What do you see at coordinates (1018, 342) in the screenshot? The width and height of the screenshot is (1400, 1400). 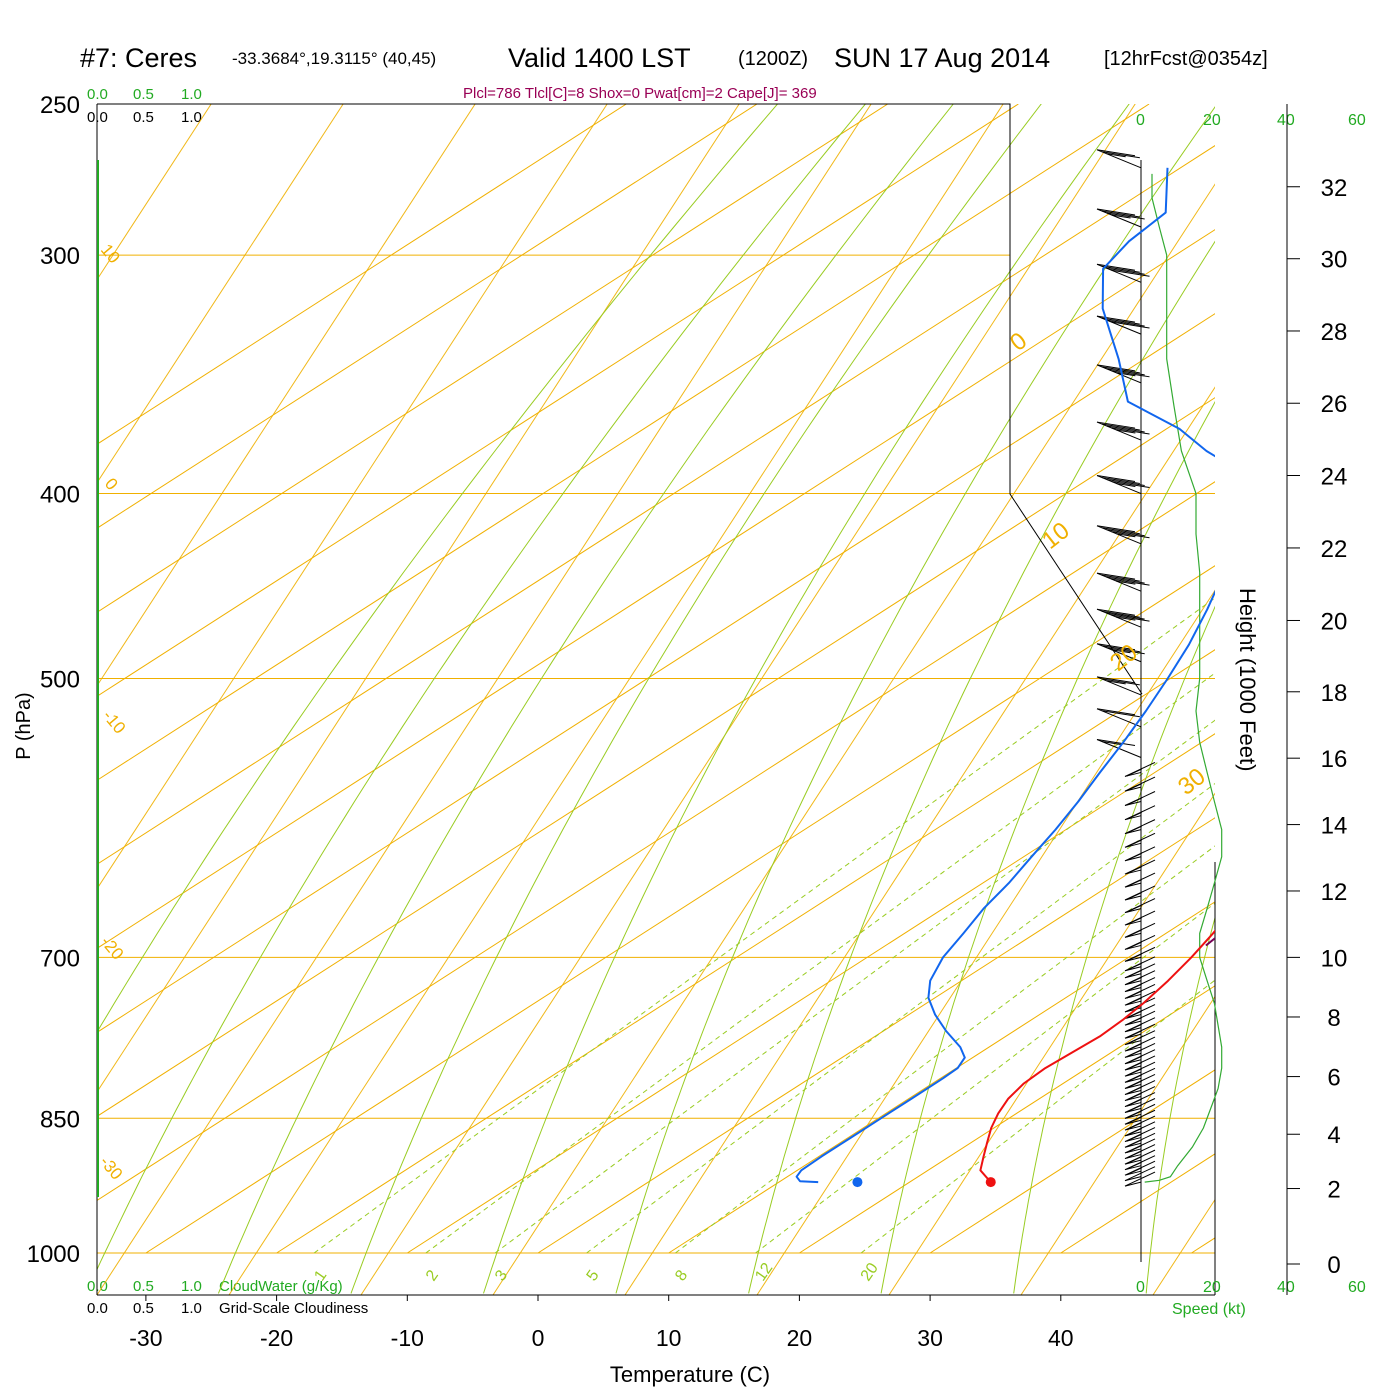 I see `isotherm-label: 0` at bounding box center [1018, 342].